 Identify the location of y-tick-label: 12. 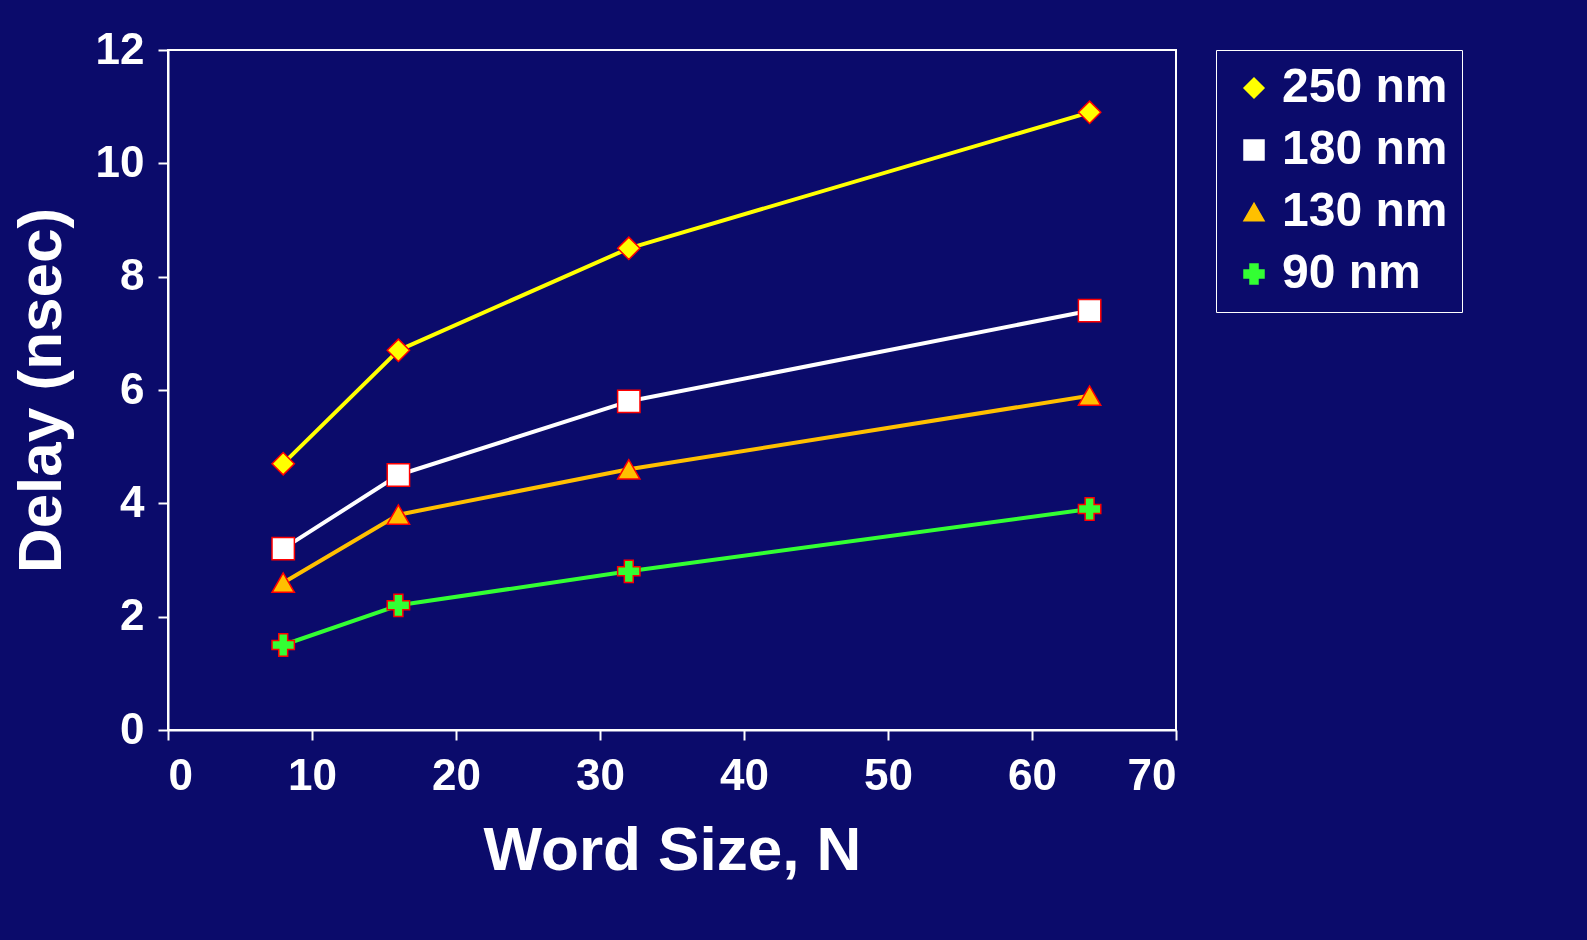
(120, 48).